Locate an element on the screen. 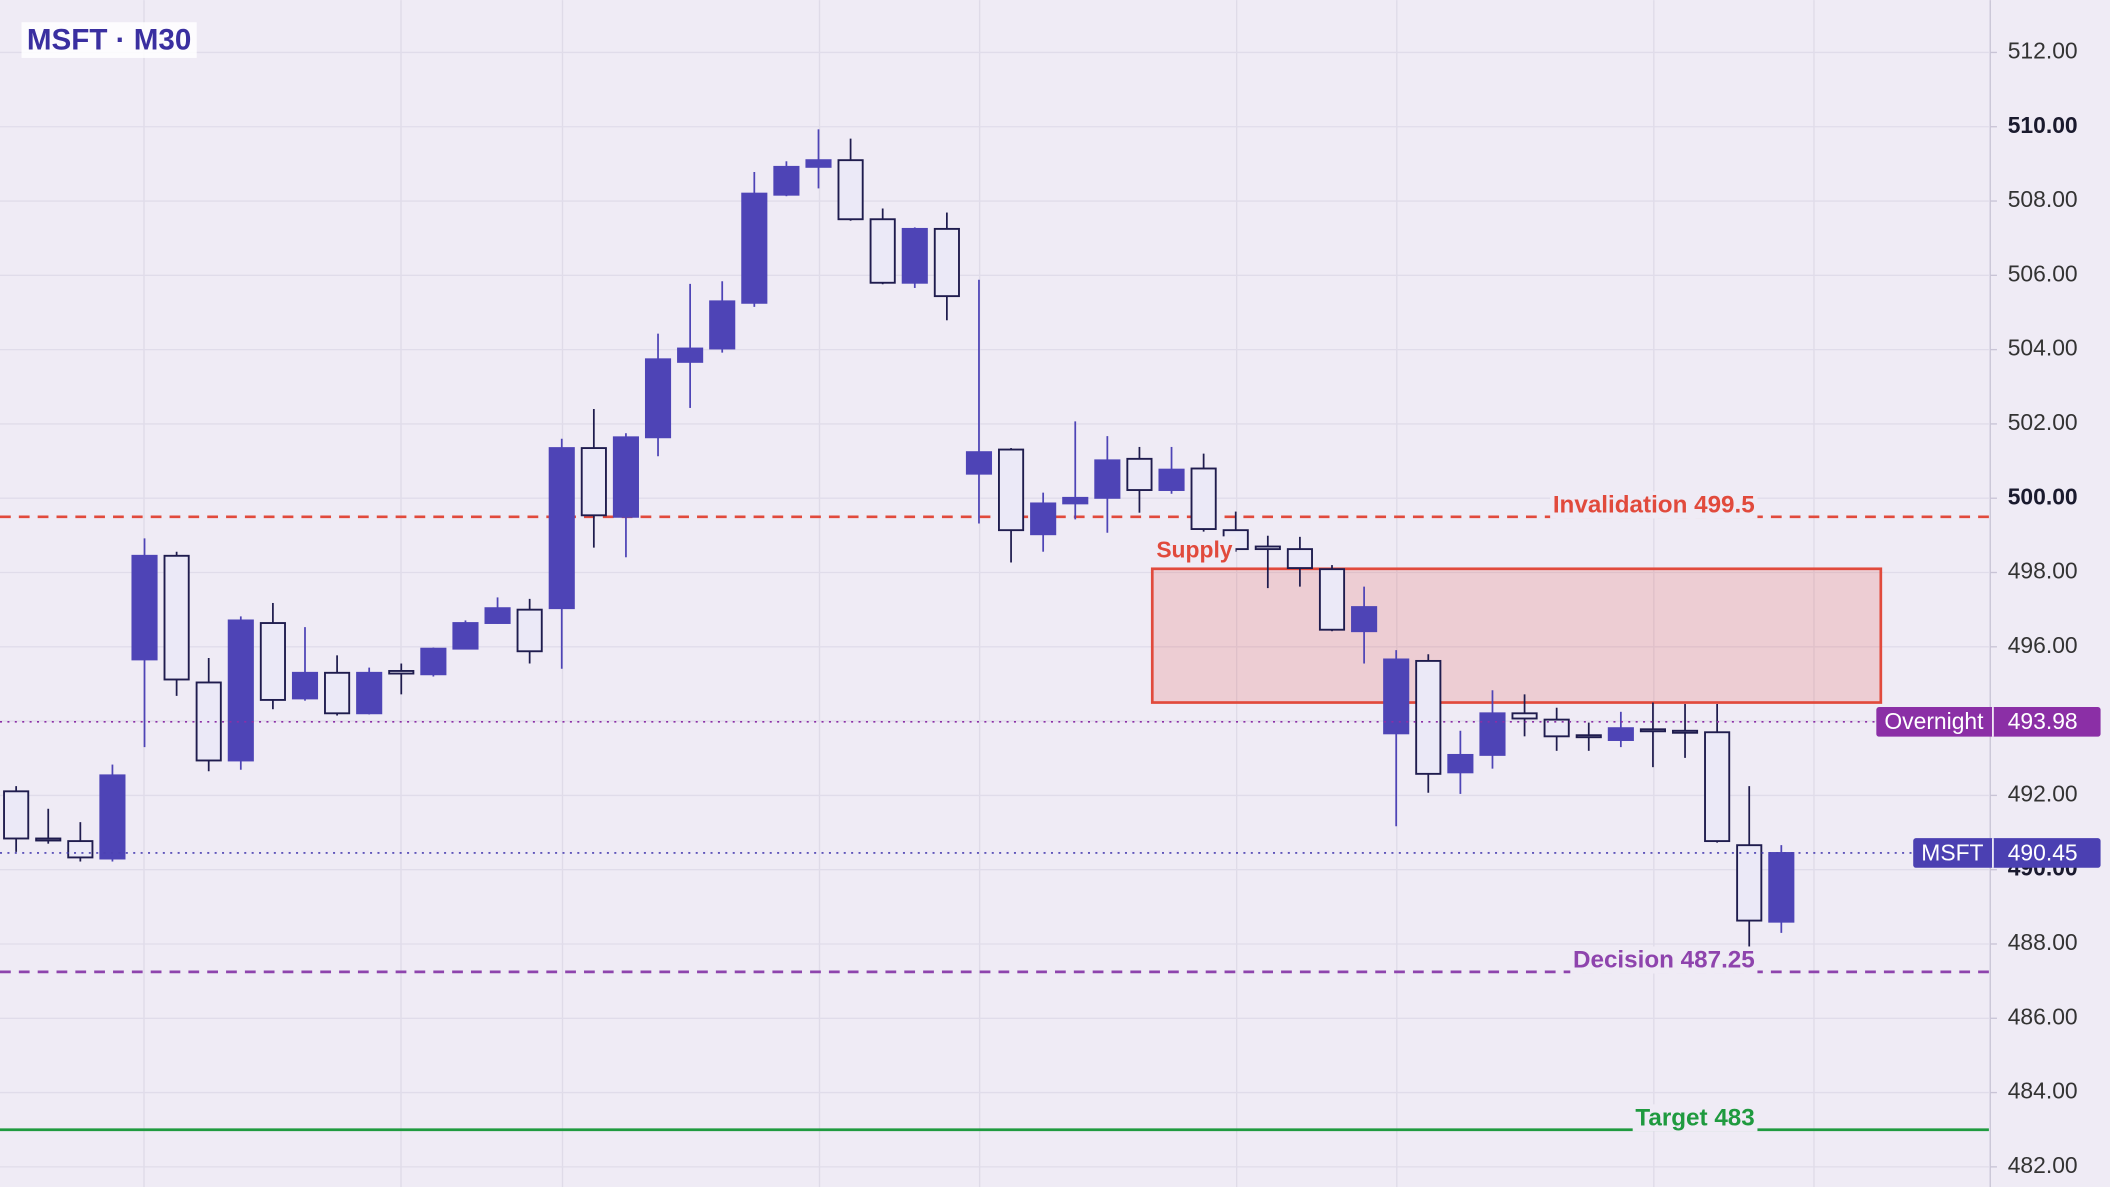 The image size is (2110, 1187). badge-value: 490.45 is located at coordinates (2043, 852).